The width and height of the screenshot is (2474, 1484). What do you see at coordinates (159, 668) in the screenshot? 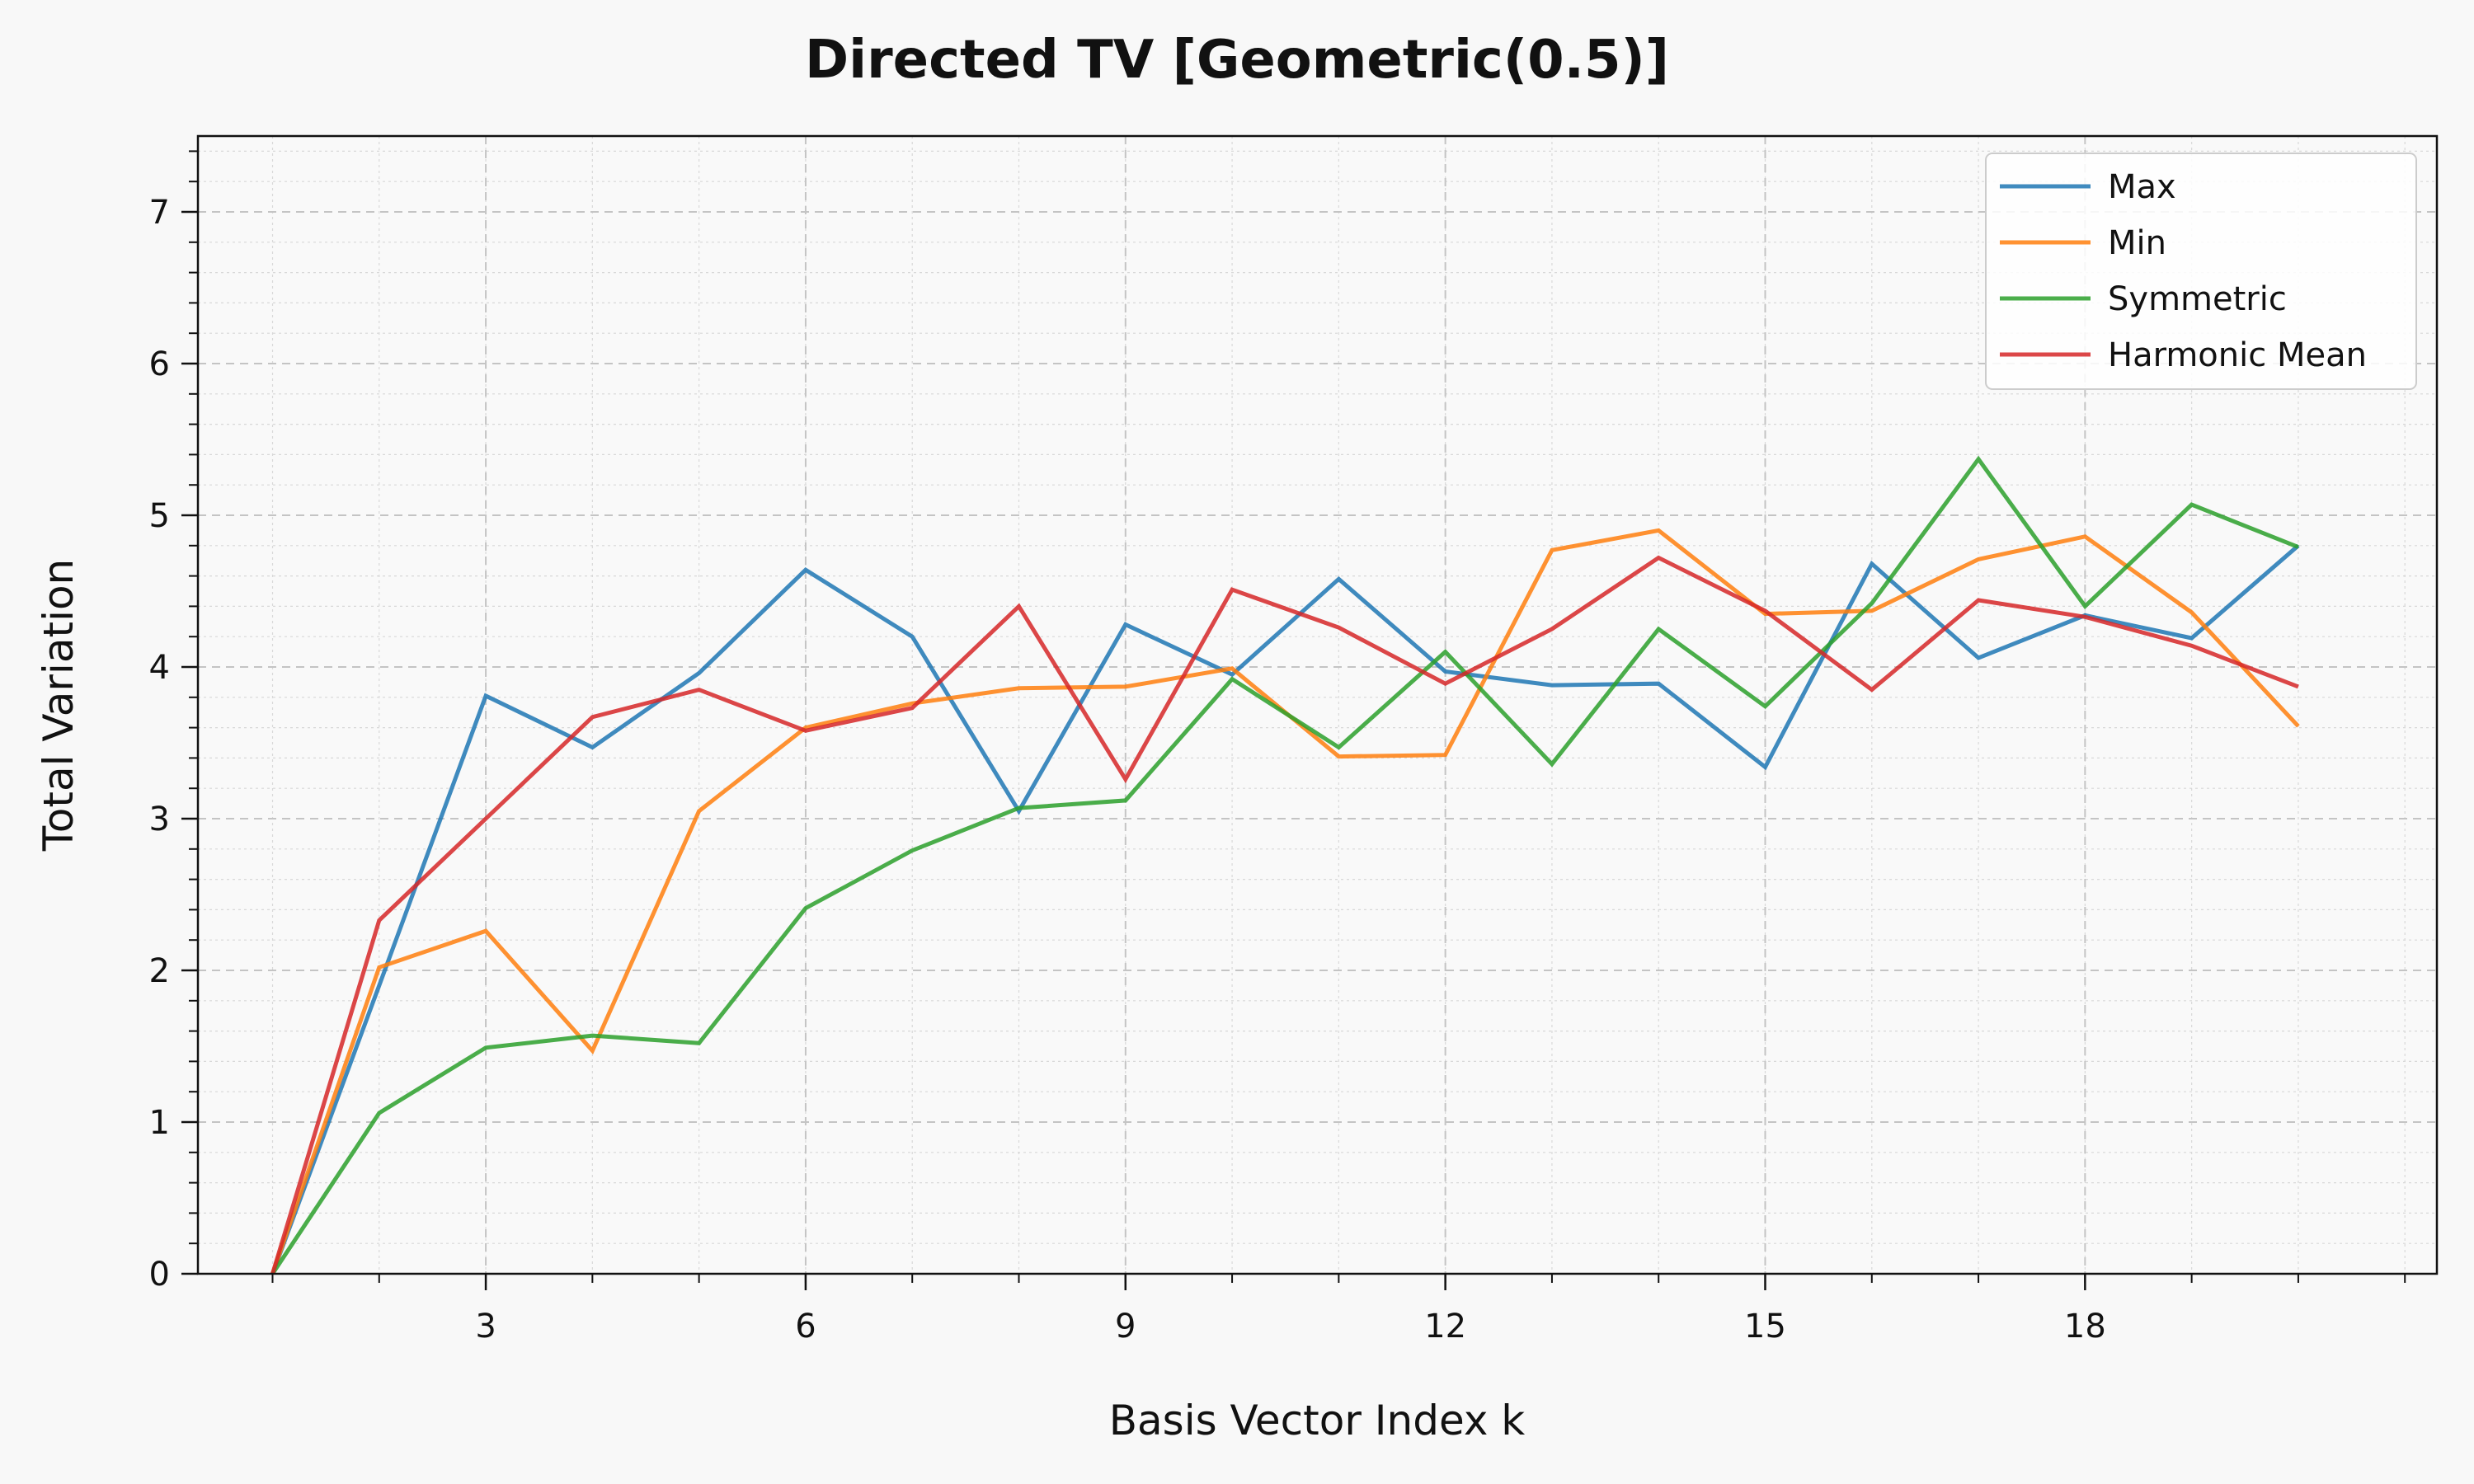
I see `y-tick-label: 4` at bounding box center [159, 668].